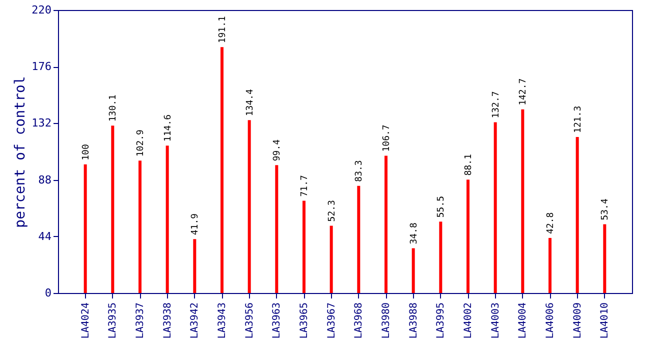 This screenshot has height=350, width=650. Describe the element at coordinates (277, 320) in the screenshot. I see `x-tick-label: LA3963` at that location.